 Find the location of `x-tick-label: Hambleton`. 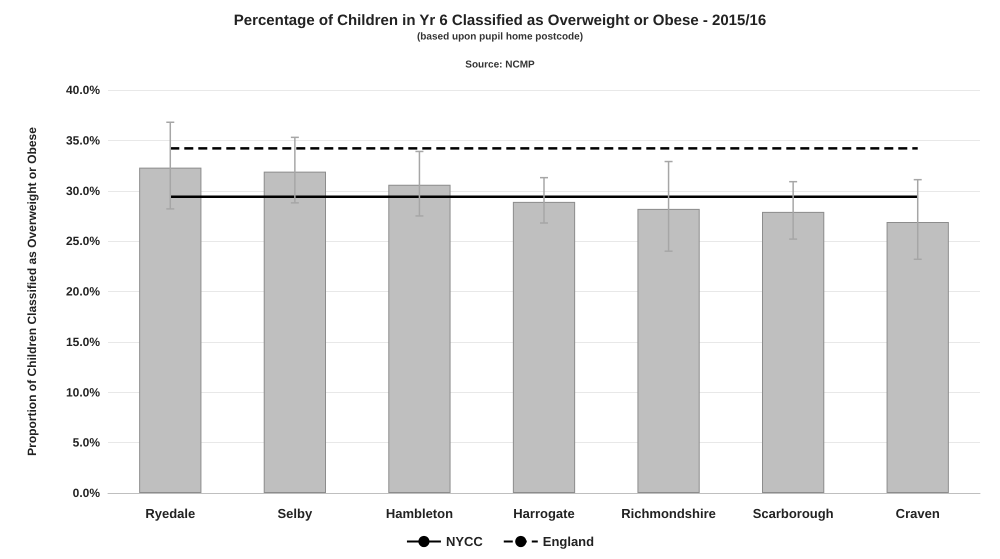

x-tick-label: Hambleton is located at coordinates (420, 513).